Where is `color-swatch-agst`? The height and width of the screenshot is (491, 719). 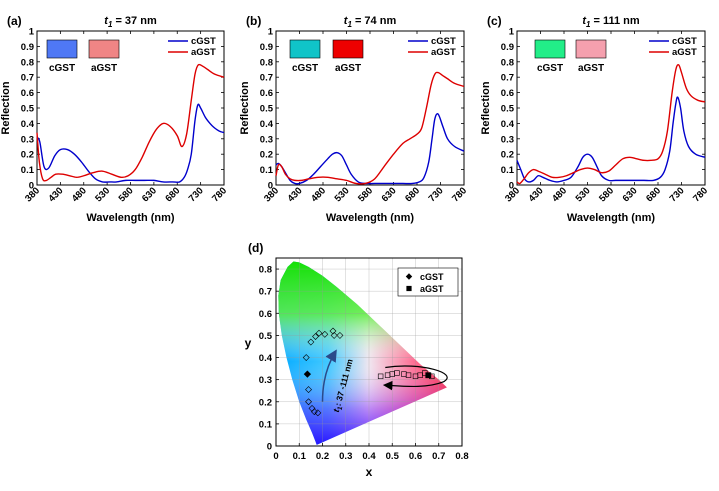 color-swatch-agst is located at coordinates (104, 49).